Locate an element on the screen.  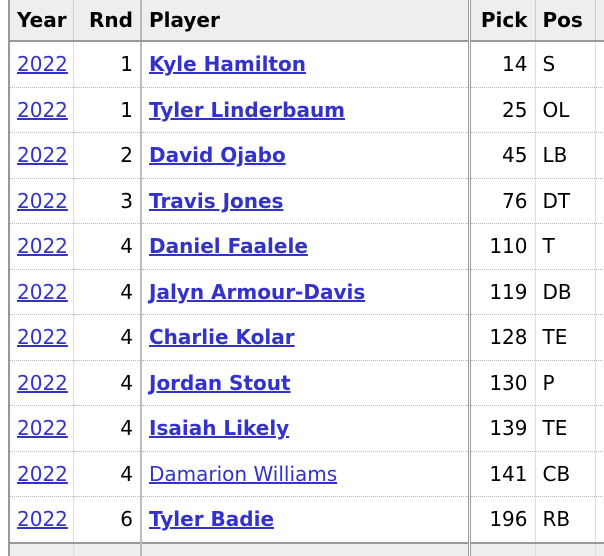
pick-cell: 25 is located at coordinates (501, 110).